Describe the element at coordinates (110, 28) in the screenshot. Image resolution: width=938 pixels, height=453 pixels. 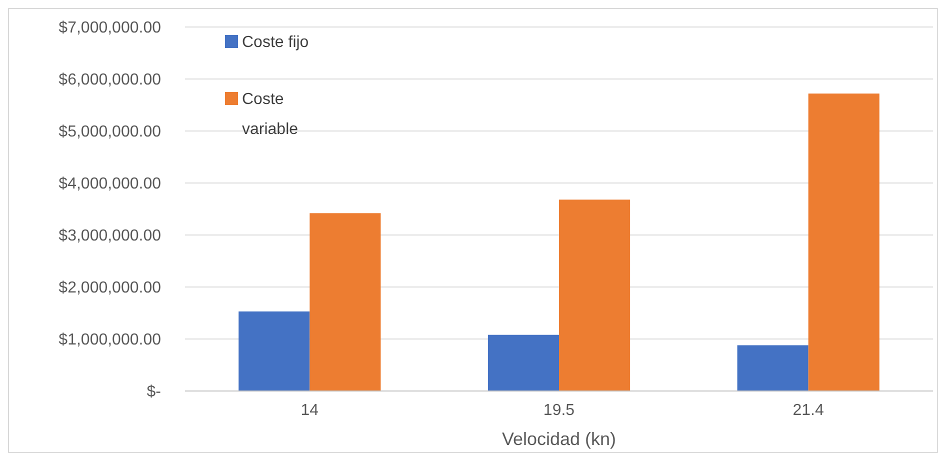
I see `y-tick-label: $7,000,000.00` at that location.